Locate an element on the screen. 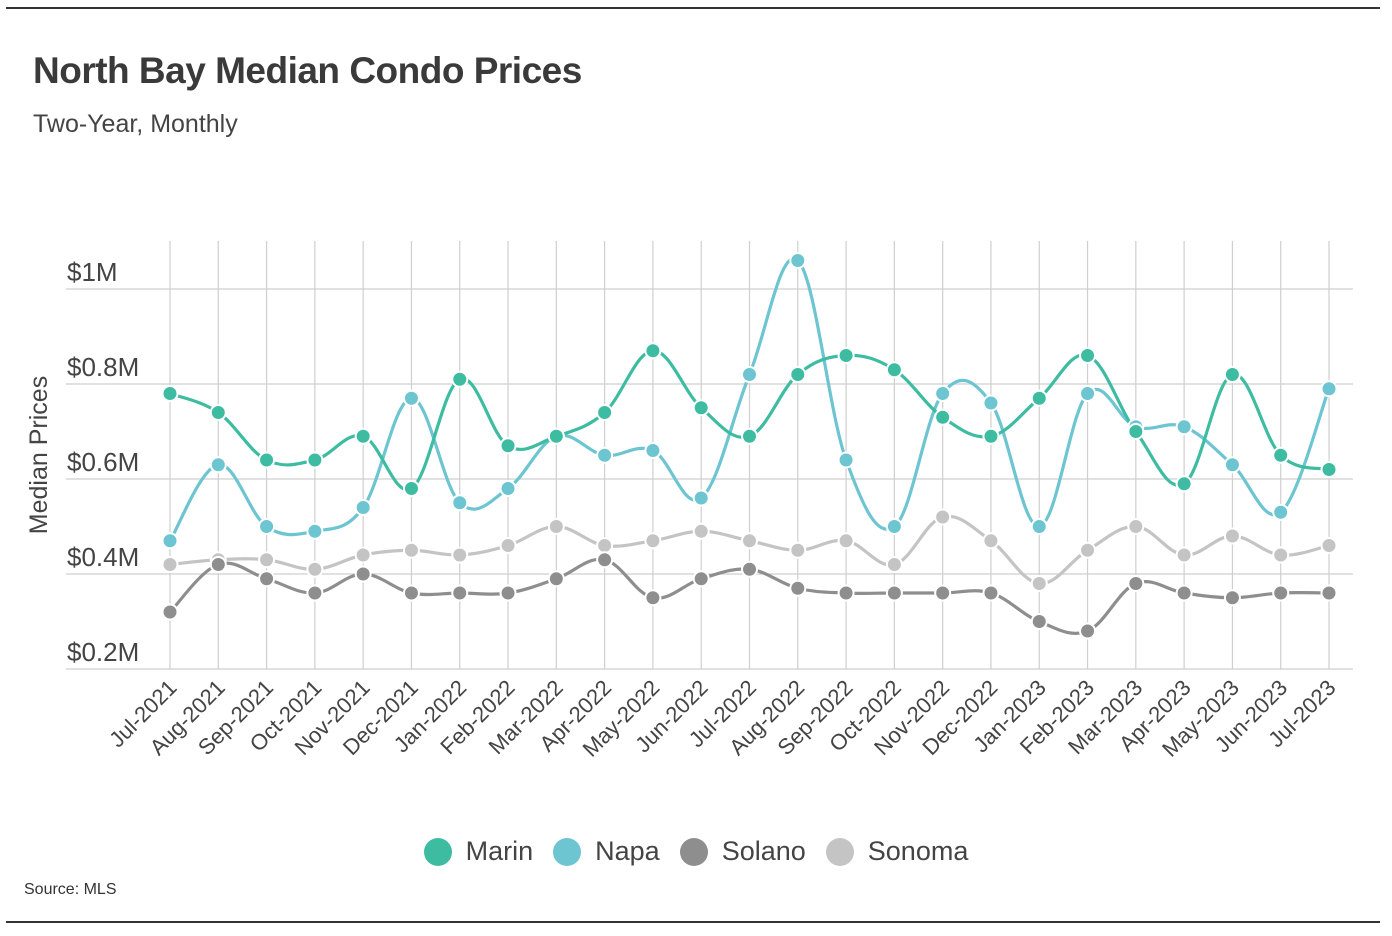 The width and height of the screenshot is (1392, 936). legend-item-sonoma: Sonoma is located at coordinates (897, 851).